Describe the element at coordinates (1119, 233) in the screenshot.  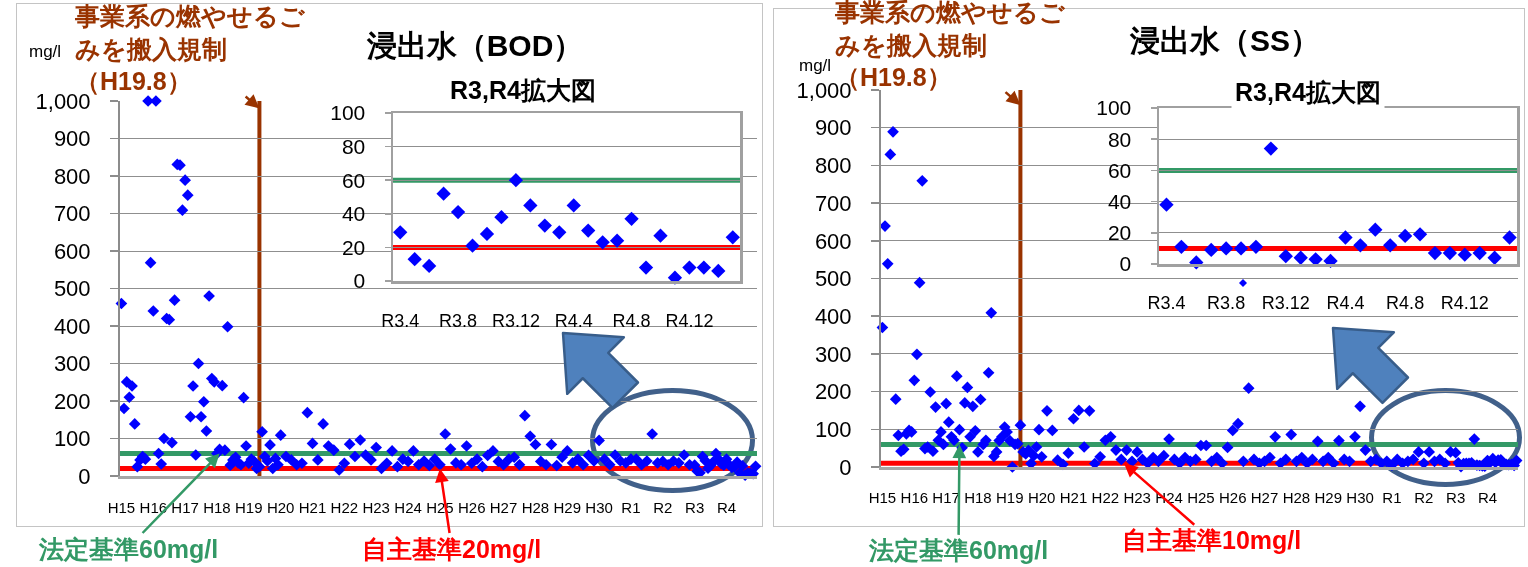
I see `y-tick-label: 20` at that location.